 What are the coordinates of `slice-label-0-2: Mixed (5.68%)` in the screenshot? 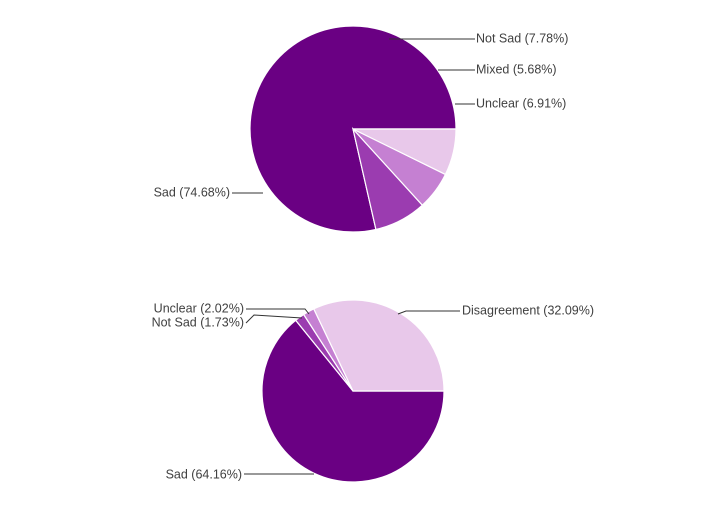 It's located at (516, 69).